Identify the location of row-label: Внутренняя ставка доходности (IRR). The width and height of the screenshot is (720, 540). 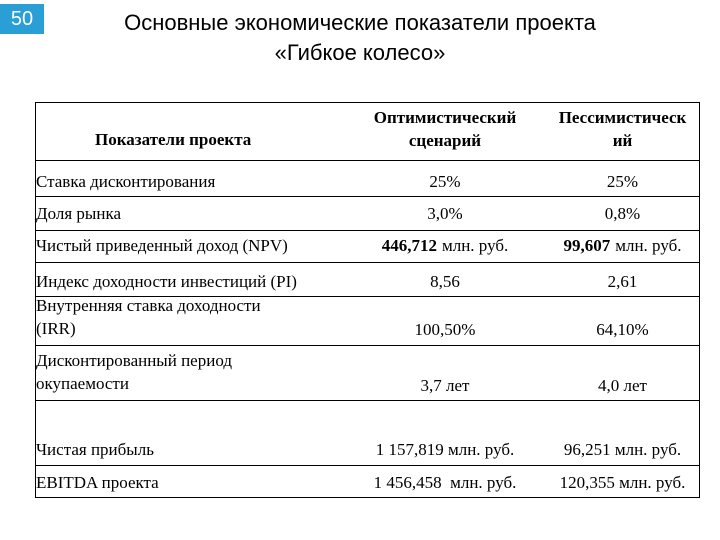
(148, 317).